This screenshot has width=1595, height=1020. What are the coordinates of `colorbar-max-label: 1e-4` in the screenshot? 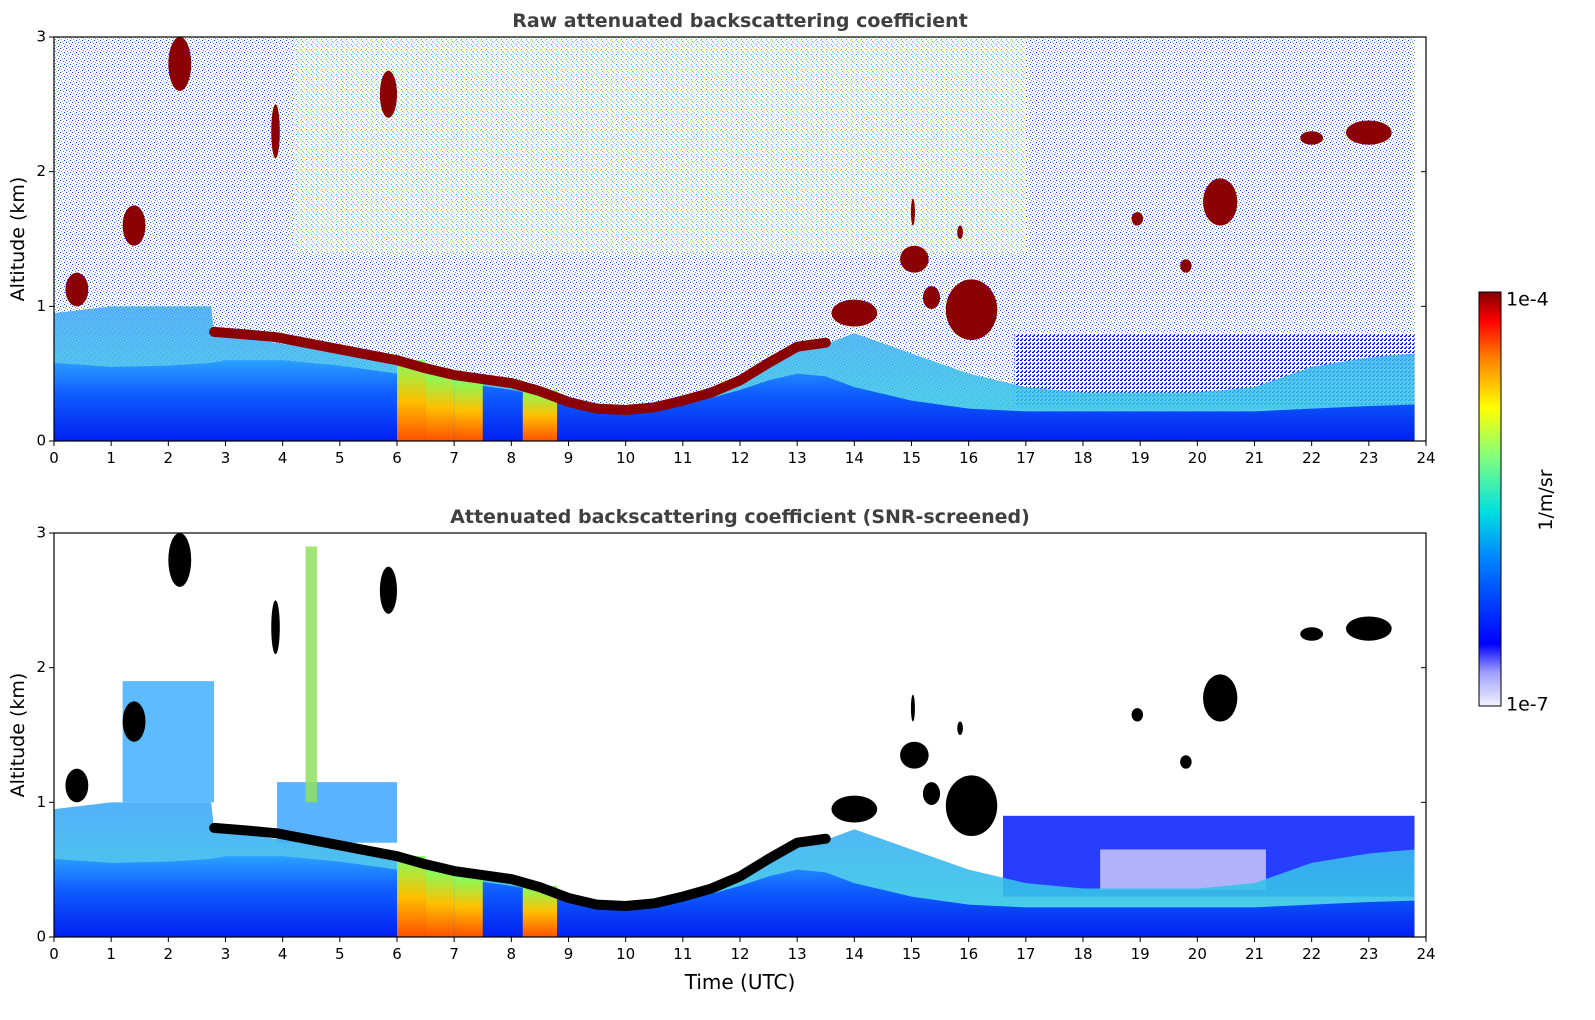 It's located at (1527, 300).